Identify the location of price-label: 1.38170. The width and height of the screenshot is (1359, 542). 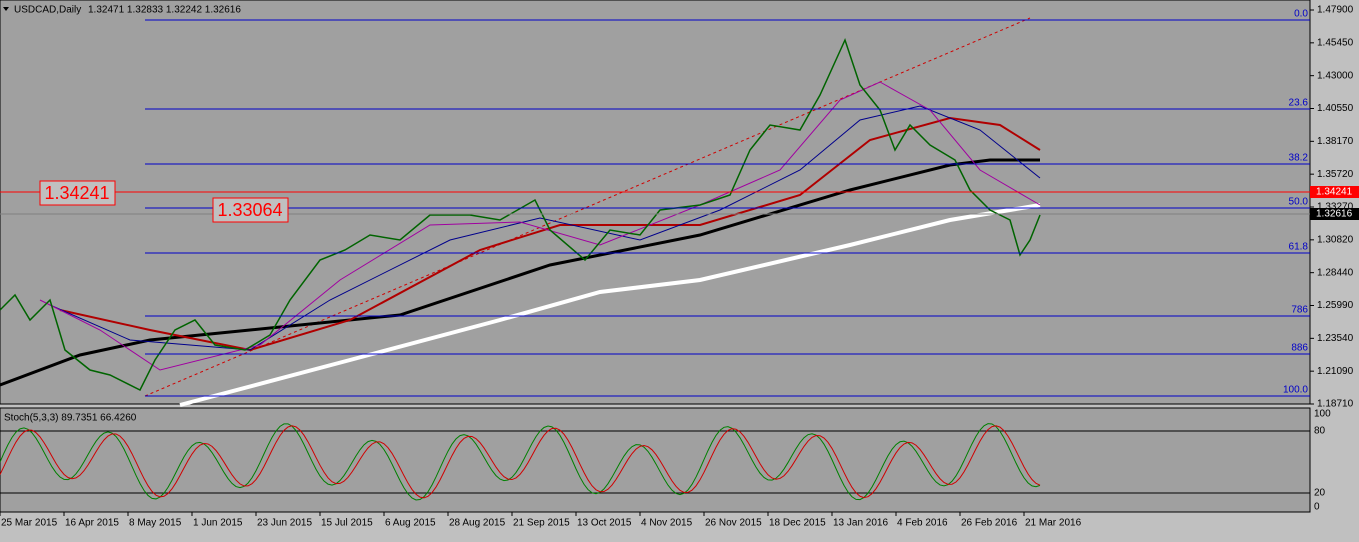
(1335, 141).